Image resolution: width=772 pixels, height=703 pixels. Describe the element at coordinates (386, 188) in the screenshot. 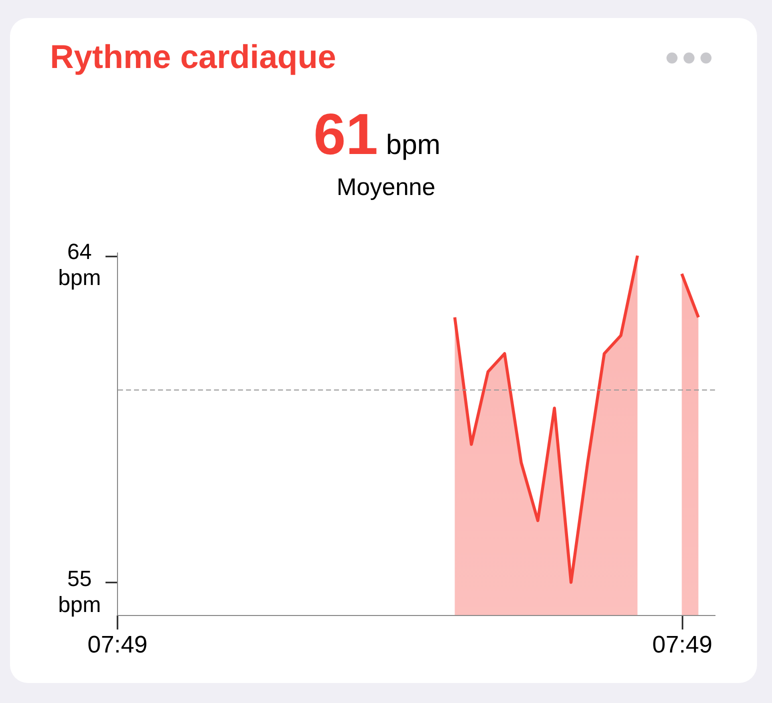

I see `text: Moyenne` at that location.